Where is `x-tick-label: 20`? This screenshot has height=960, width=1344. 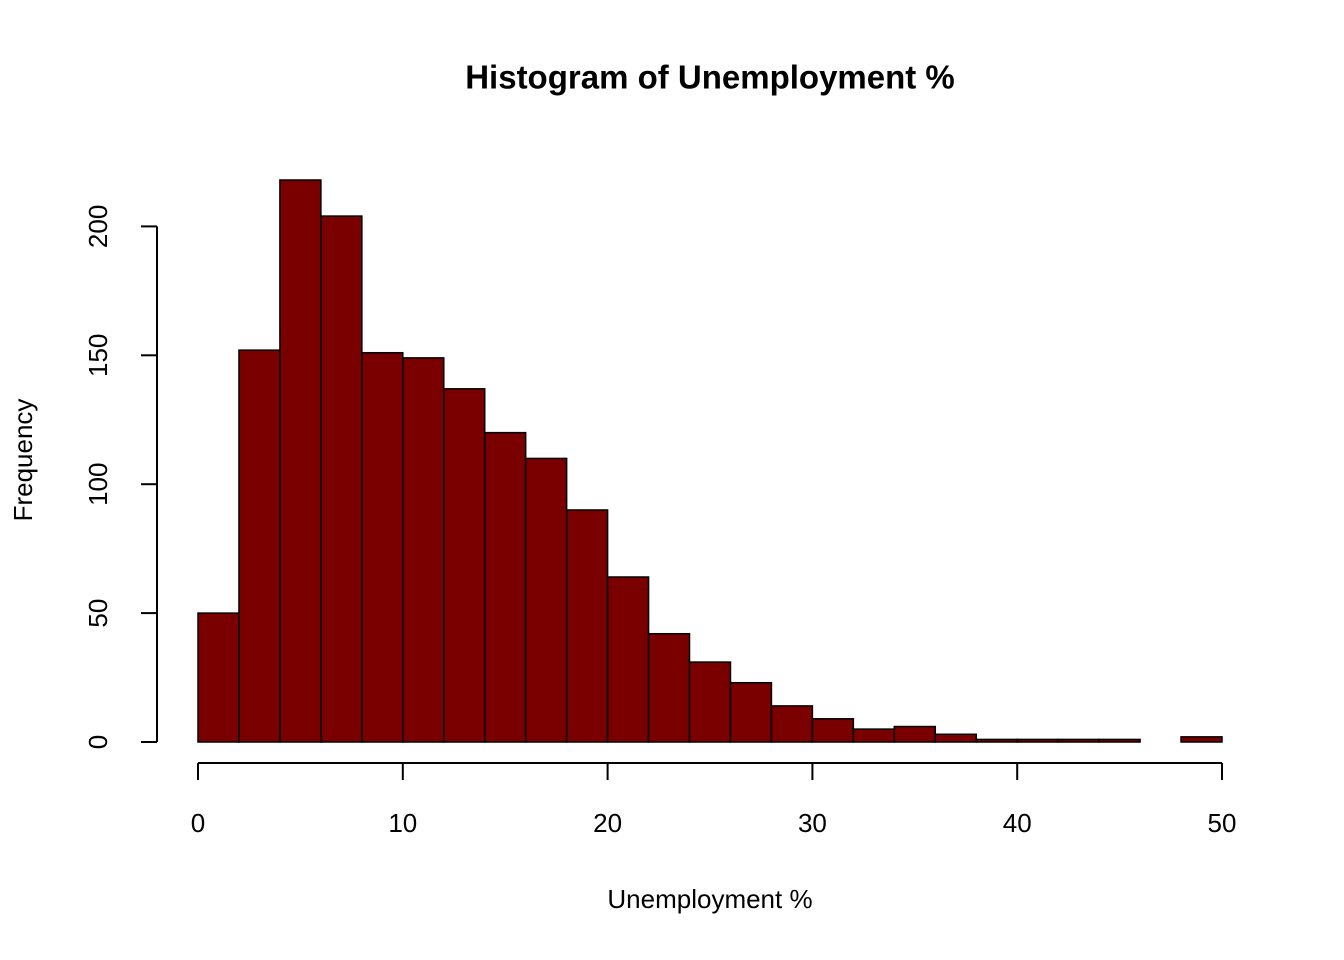
x-tick-label: 20 is located at coordinates (607, 823).